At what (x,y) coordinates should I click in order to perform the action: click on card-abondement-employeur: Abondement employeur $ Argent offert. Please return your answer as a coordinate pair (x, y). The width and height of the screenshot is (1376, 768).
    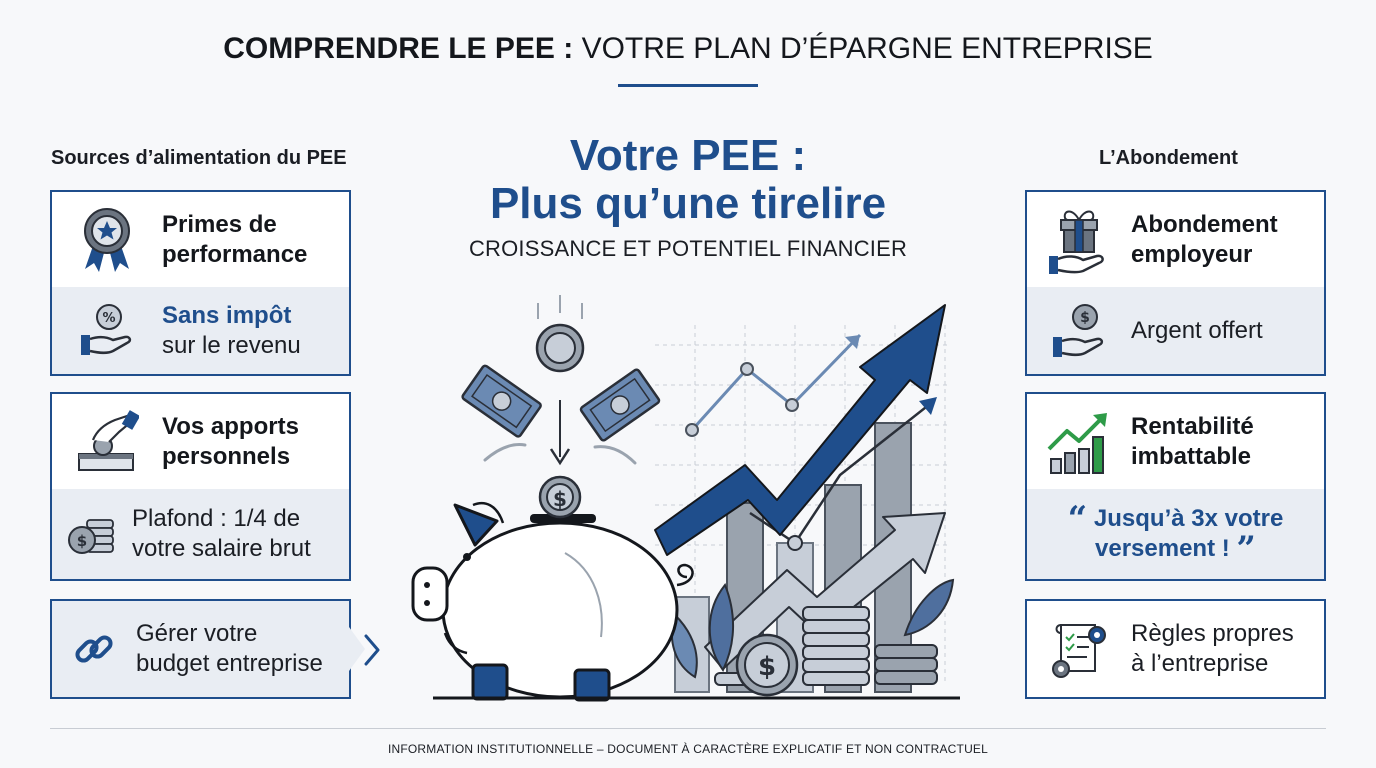
    Looking at the image, I should click on (1175, 283).